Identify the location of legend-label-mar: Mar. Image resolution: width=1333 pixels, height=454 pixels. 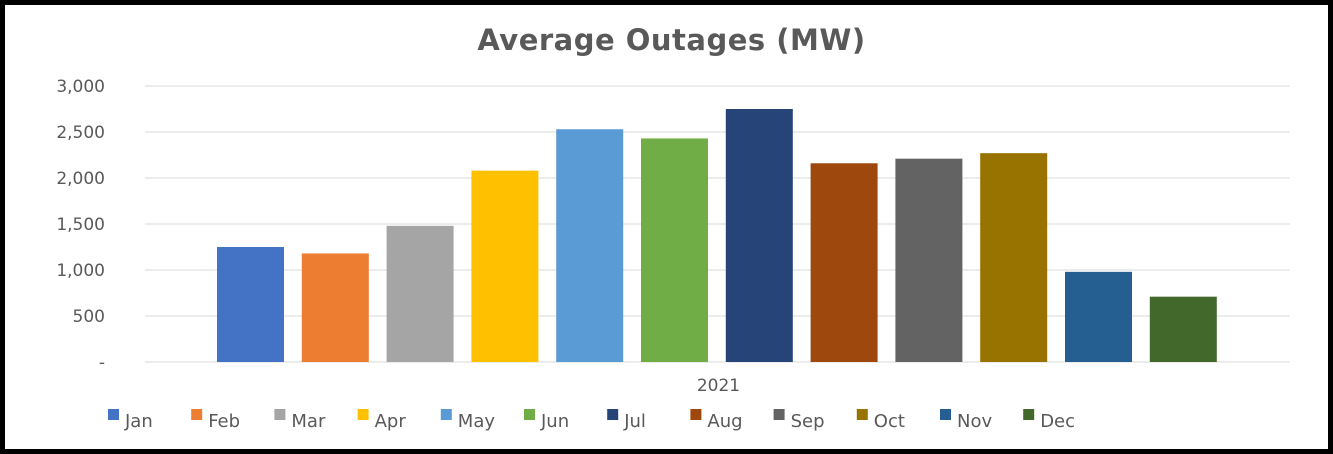
(308, 421).